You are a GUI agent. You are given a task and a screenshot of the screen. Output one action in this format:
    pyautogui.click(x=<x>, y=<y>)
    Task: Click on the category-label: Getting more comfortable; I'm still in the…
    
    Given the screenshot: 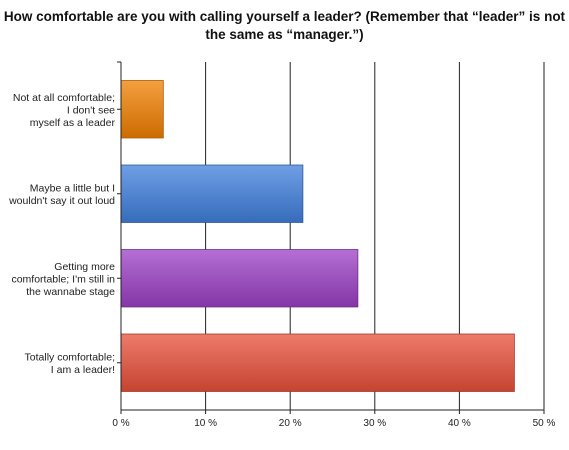 What is the action you would take?
    pyautogui.click(x=63, y=279)
    